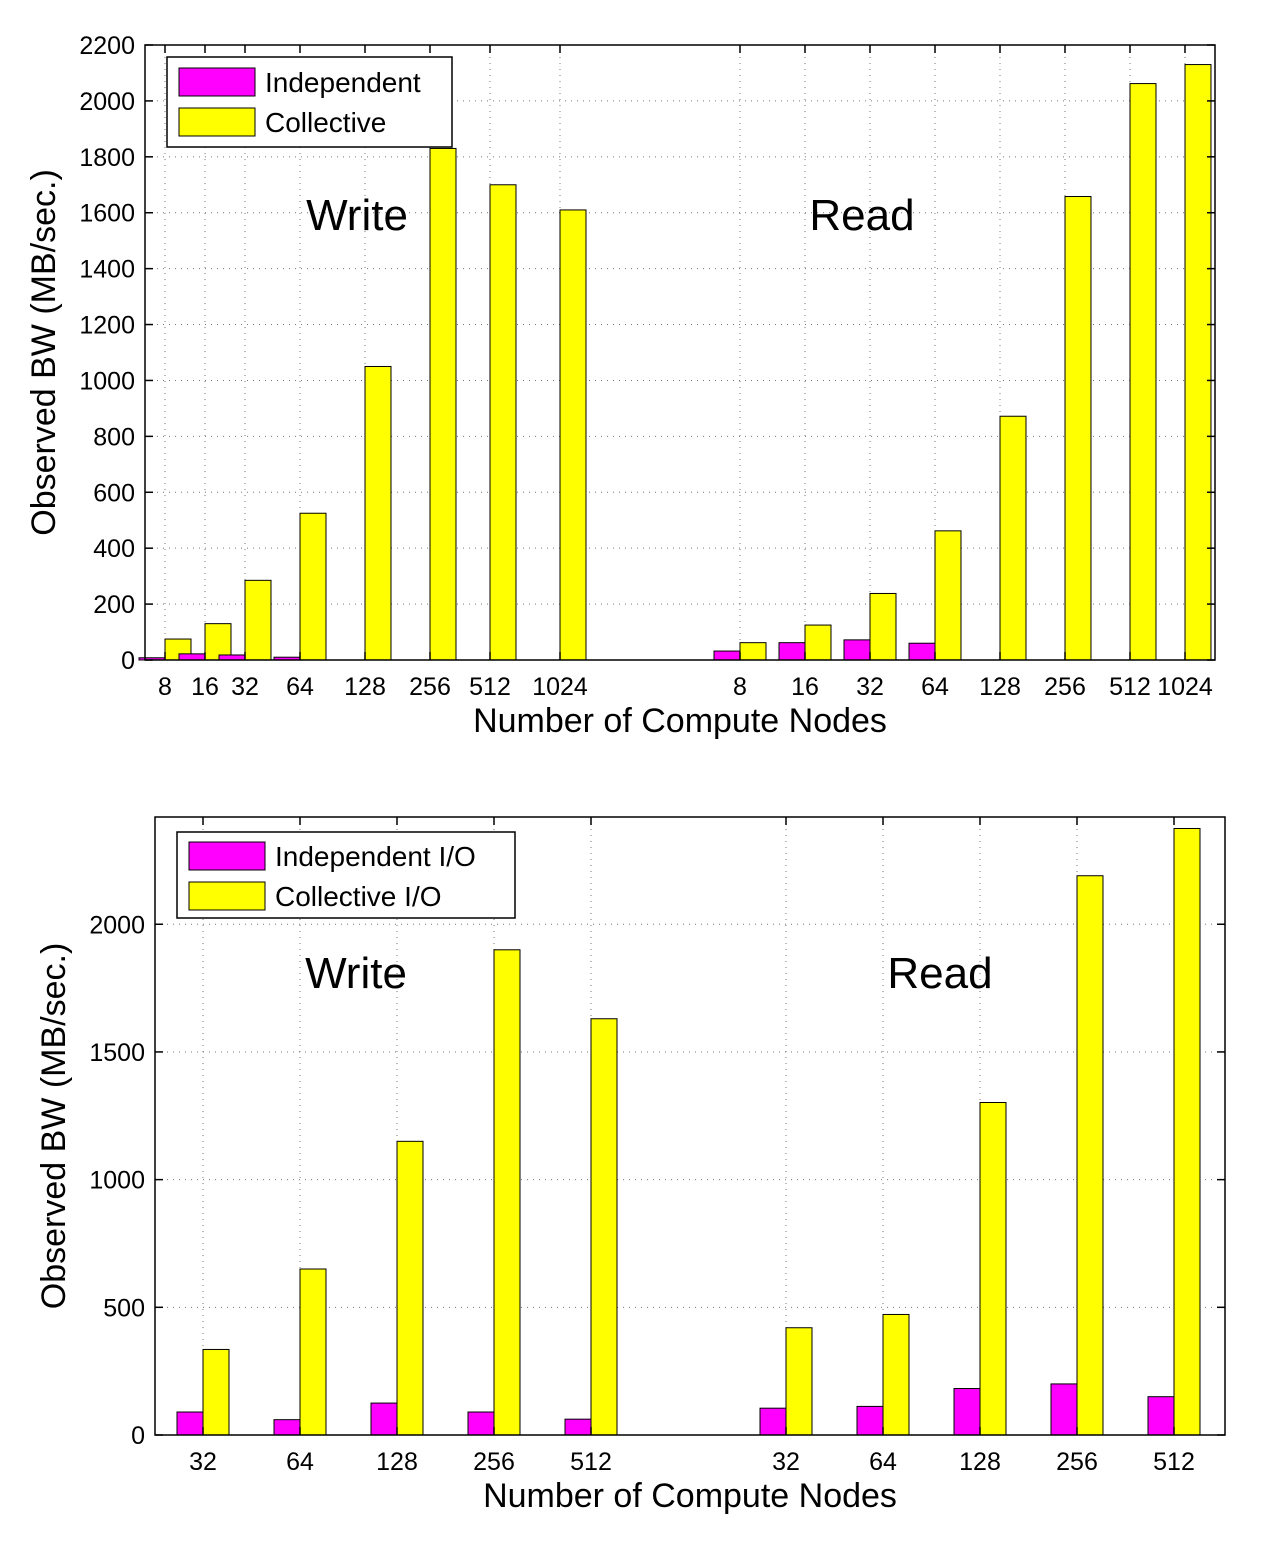  What do you see at coordinates (124, 1308) in the screenshot?
I see `y-tick-label: 500` at bounding box center [124, 1308].